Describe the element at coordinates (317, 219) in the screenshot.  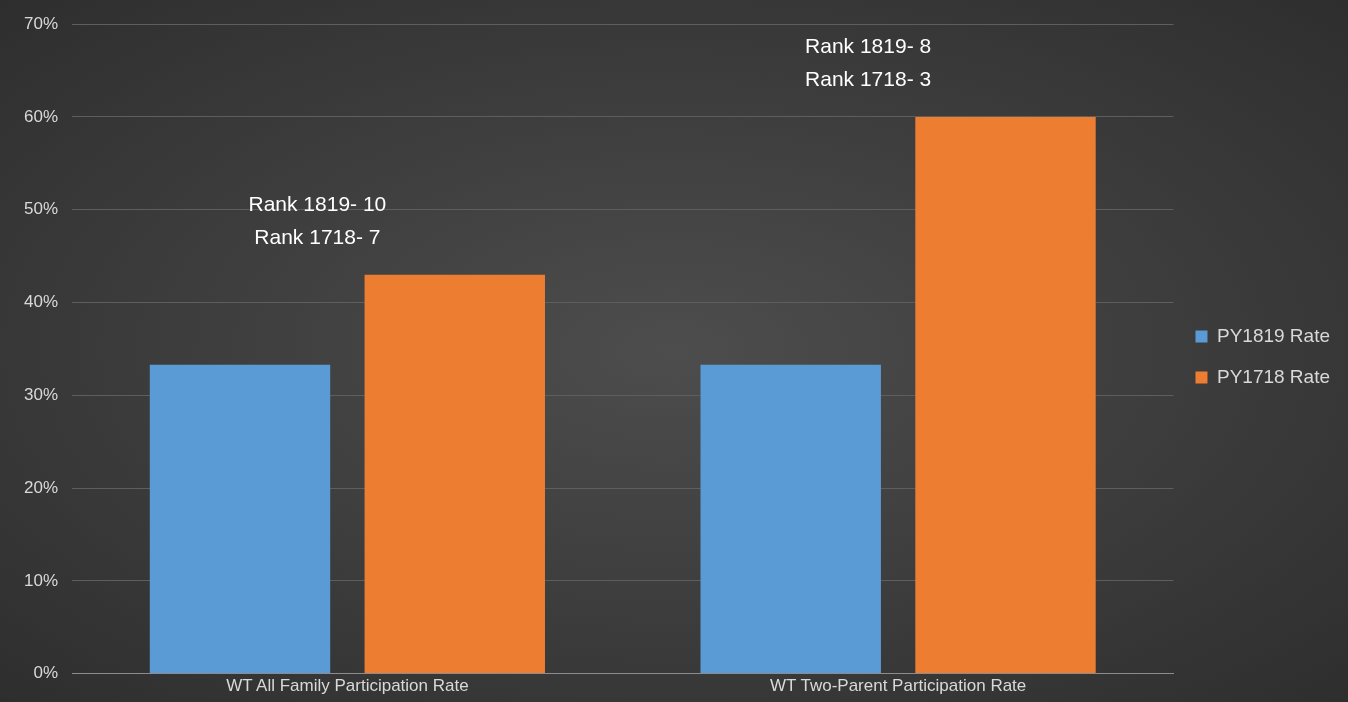
I see `annotation: Rank 1819- 10 Rank 1718- 7` at that location.